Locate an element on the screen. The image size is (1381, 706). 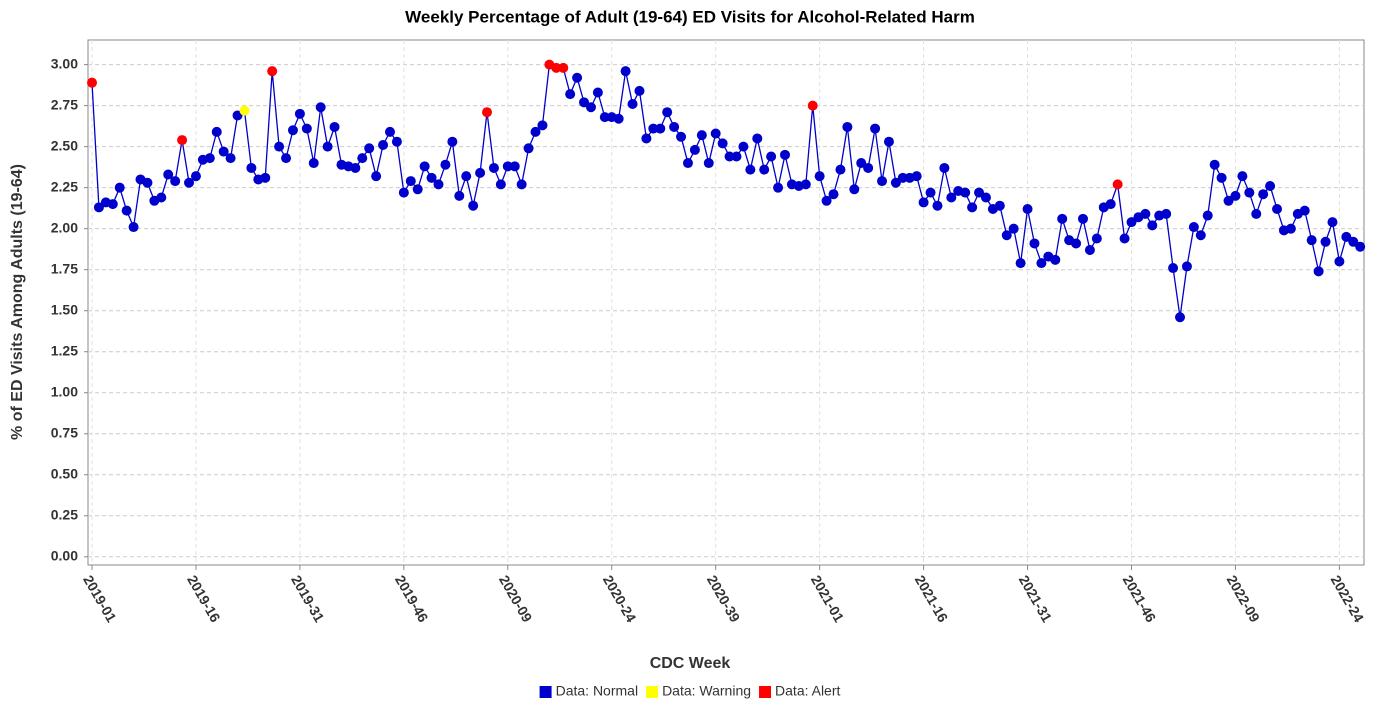
legend-swatch is located at coordinates (765, 692).